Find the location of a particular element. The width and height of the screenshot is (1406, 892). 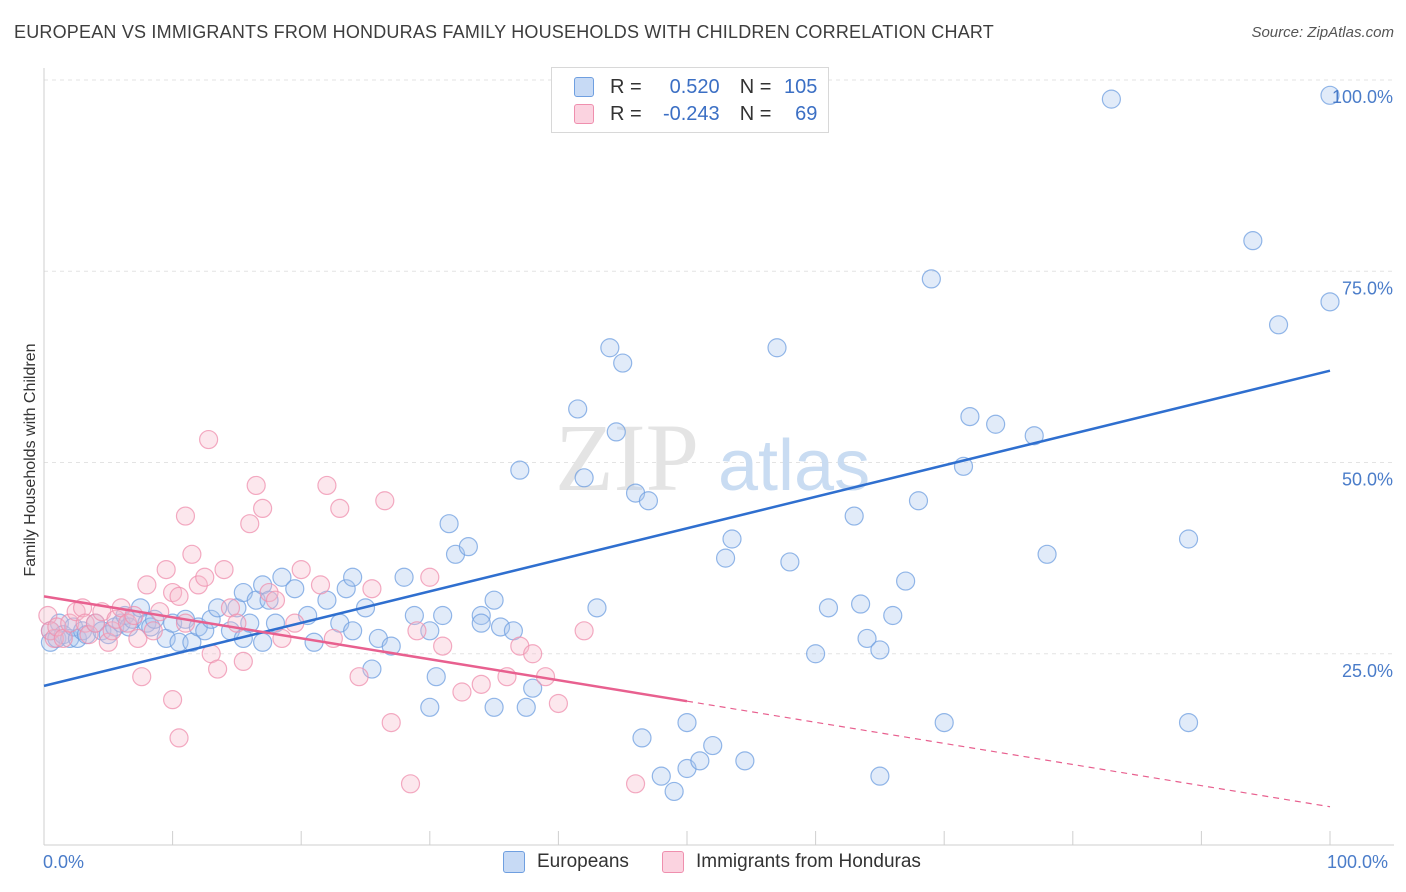

legend-r-value: 0.520 is located at coordinates (694, 86).